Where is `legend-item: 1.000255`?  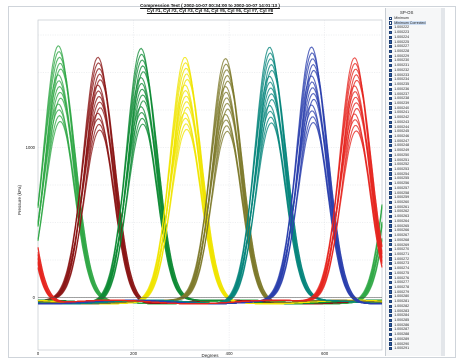
legend-item: 1.000255 is located at coordinates (415, 178).